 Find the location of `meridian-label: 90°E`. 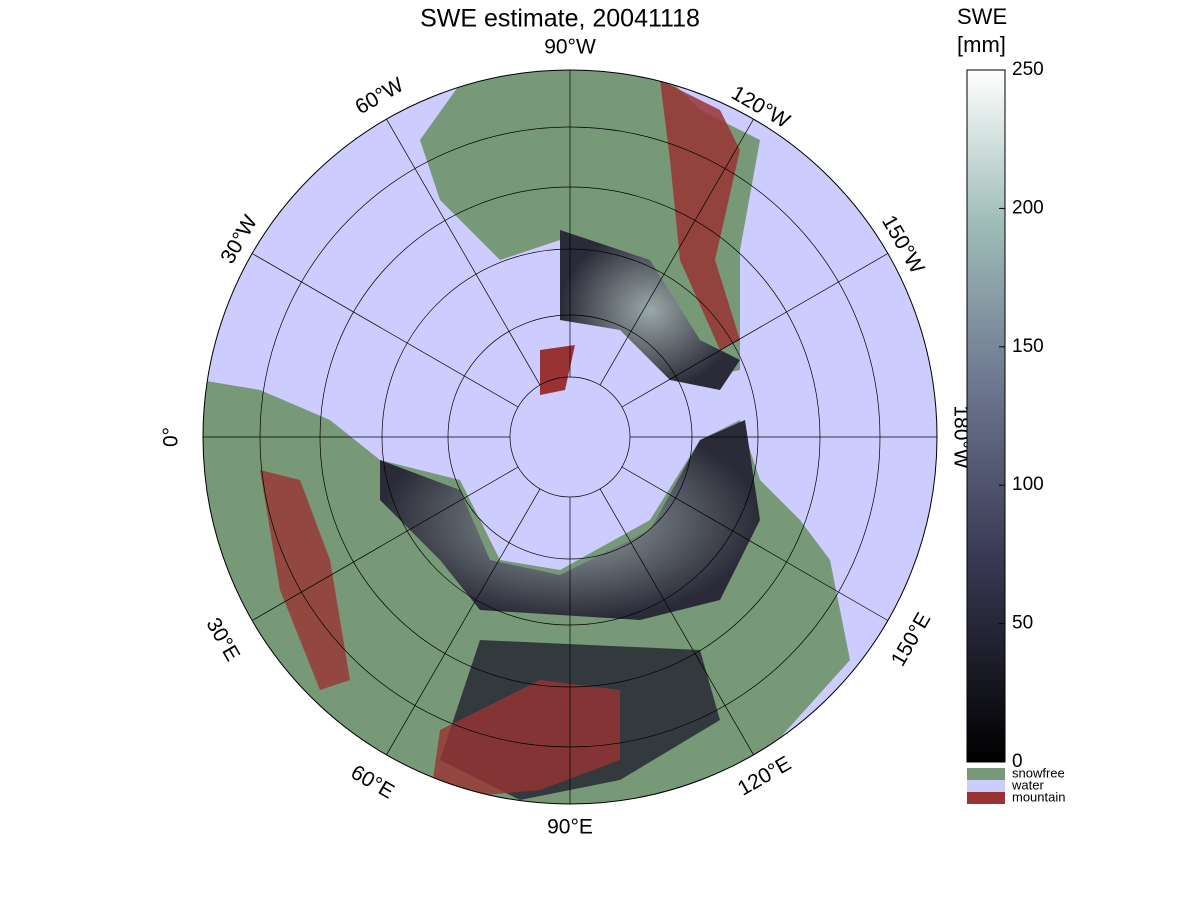

meridian-label: 90°E is located at coordinates (570, 827).